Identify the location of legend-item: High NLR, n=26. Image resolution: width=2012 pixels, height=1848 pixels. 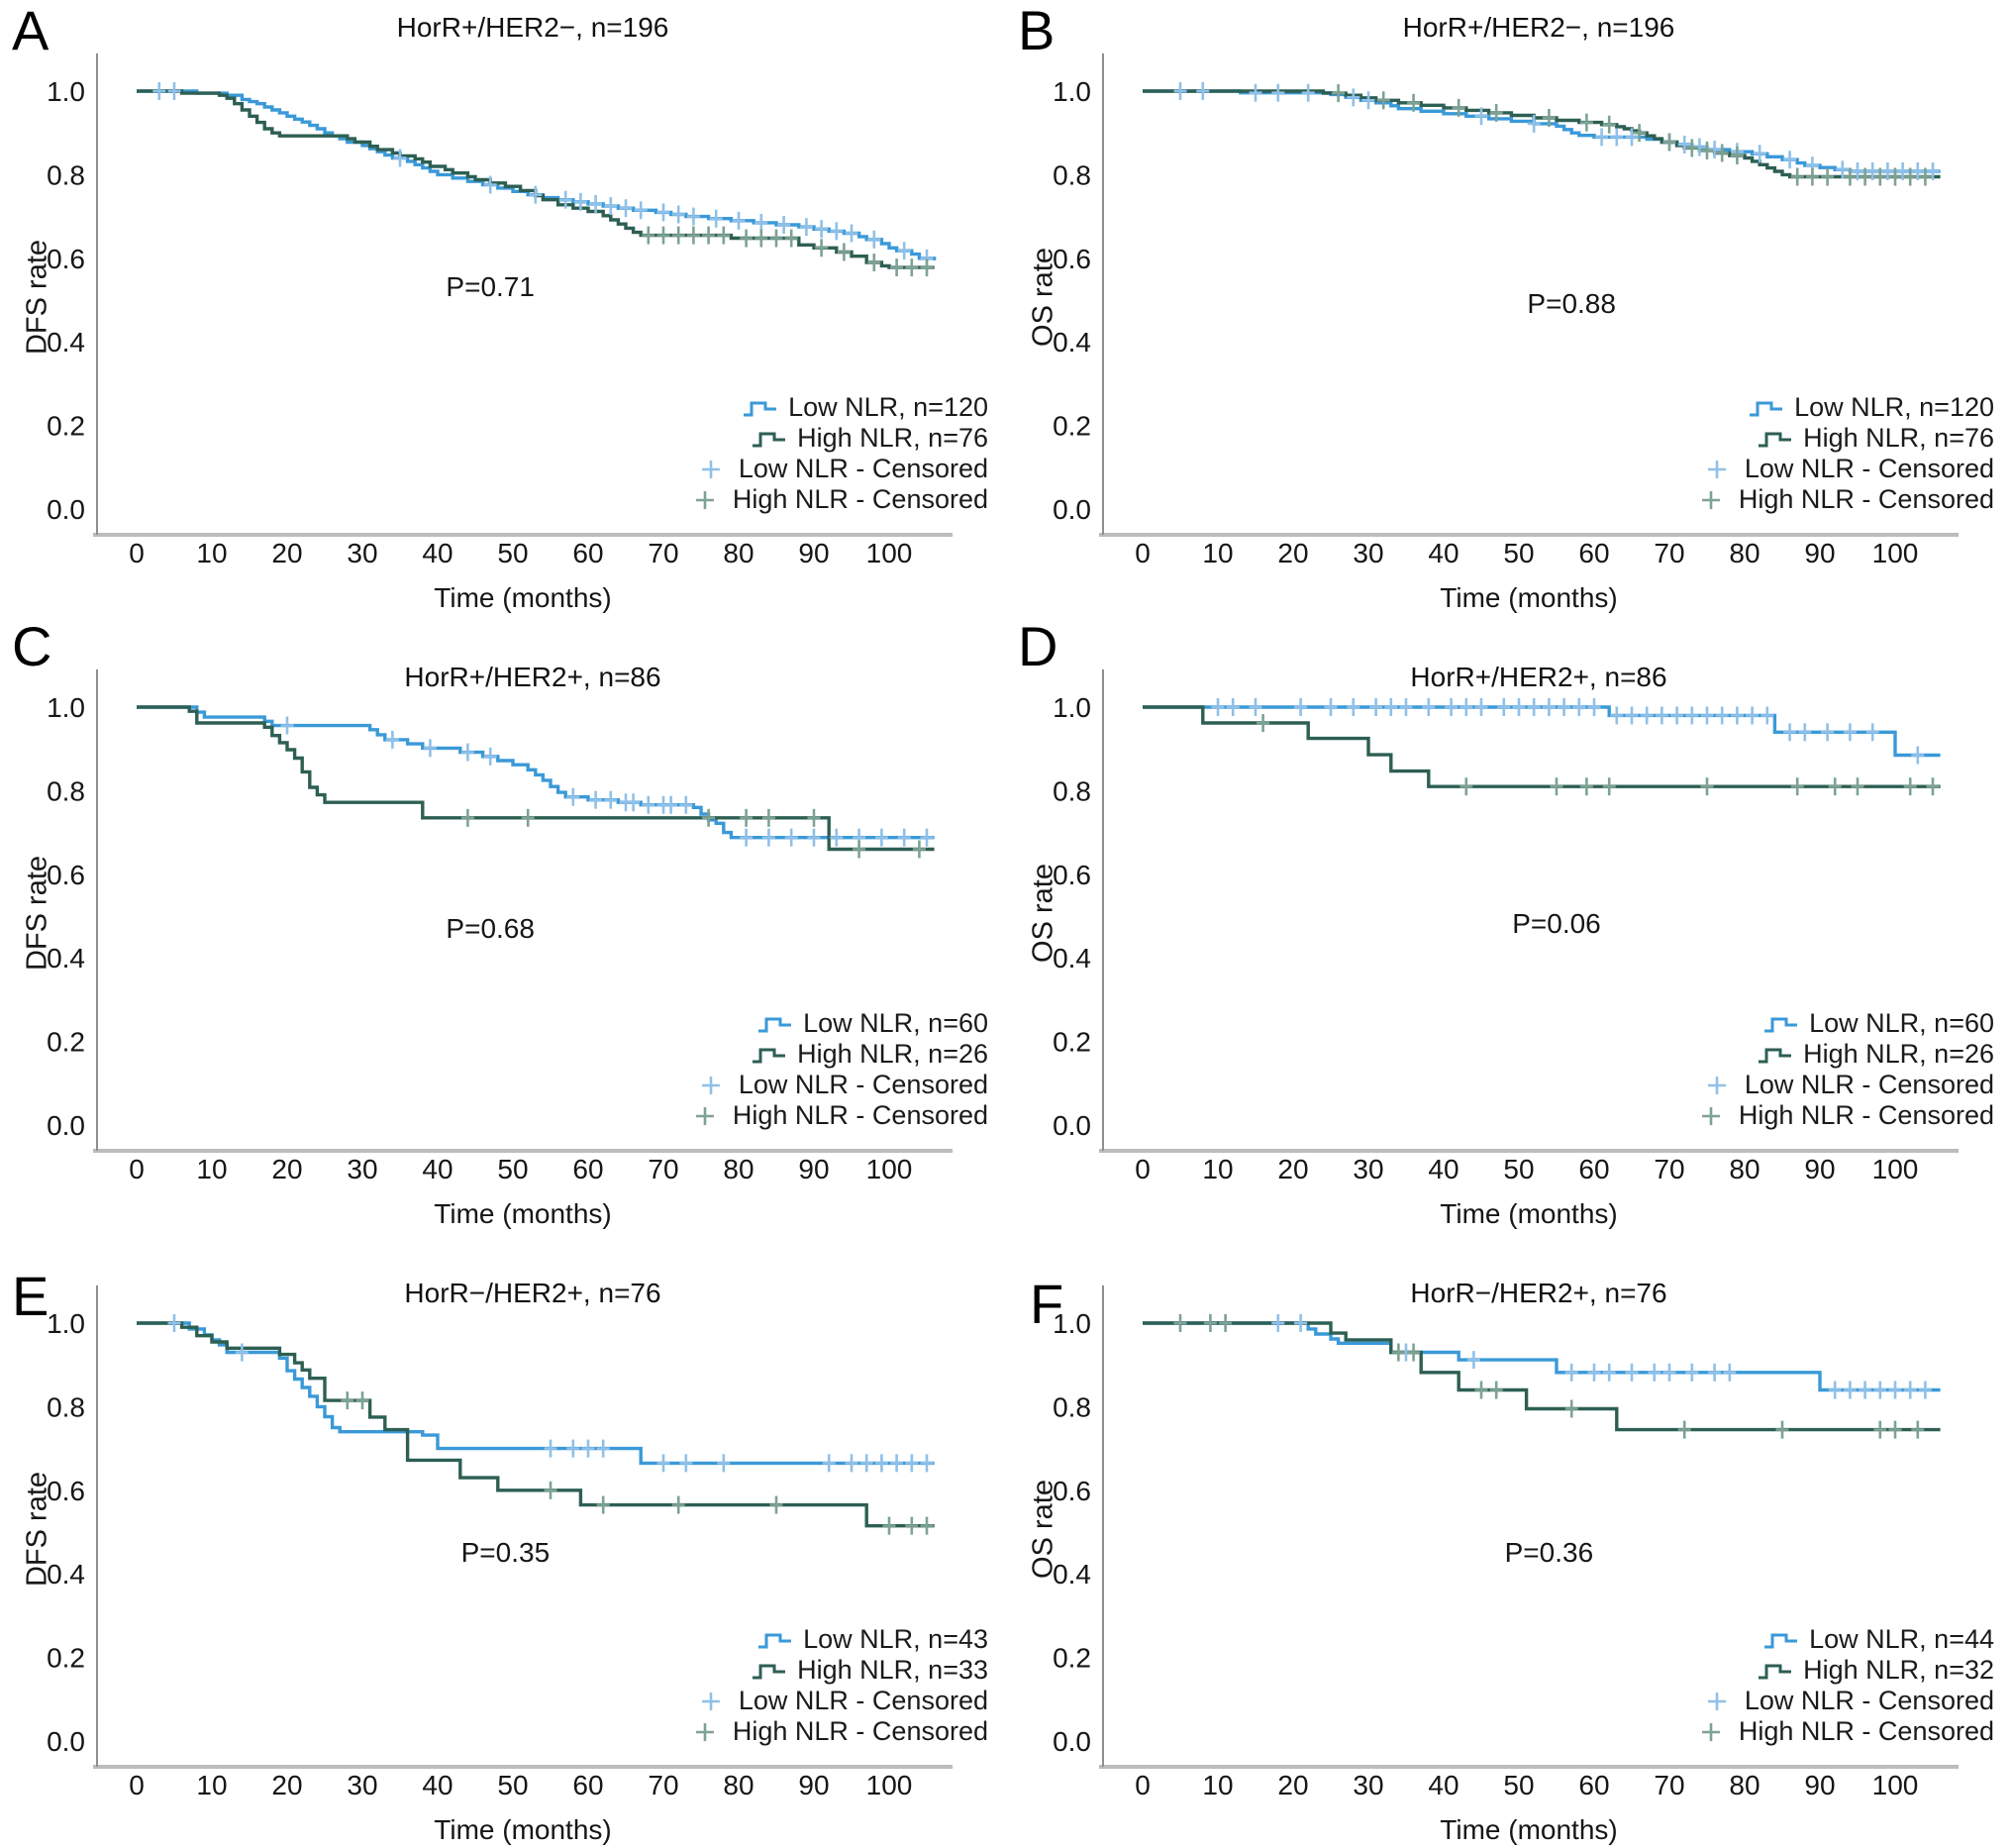
(869, 1054).